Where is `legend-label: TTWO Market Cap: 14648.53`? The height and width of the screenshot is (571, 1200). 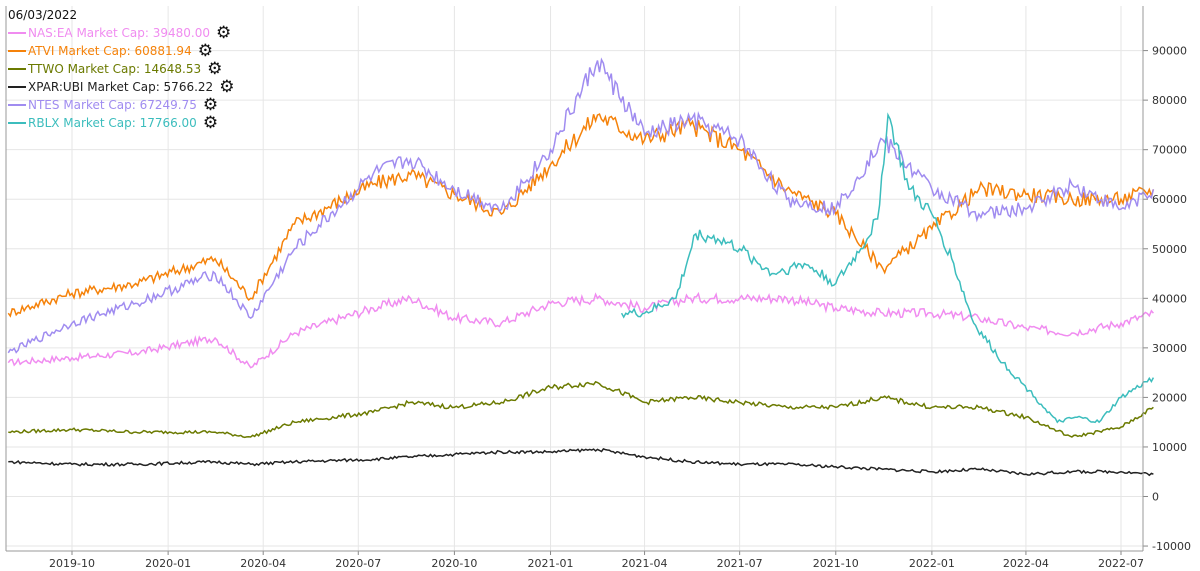 legend-label: TTWO Market Cap: 14648.53 is located at coordinates (115, 69).